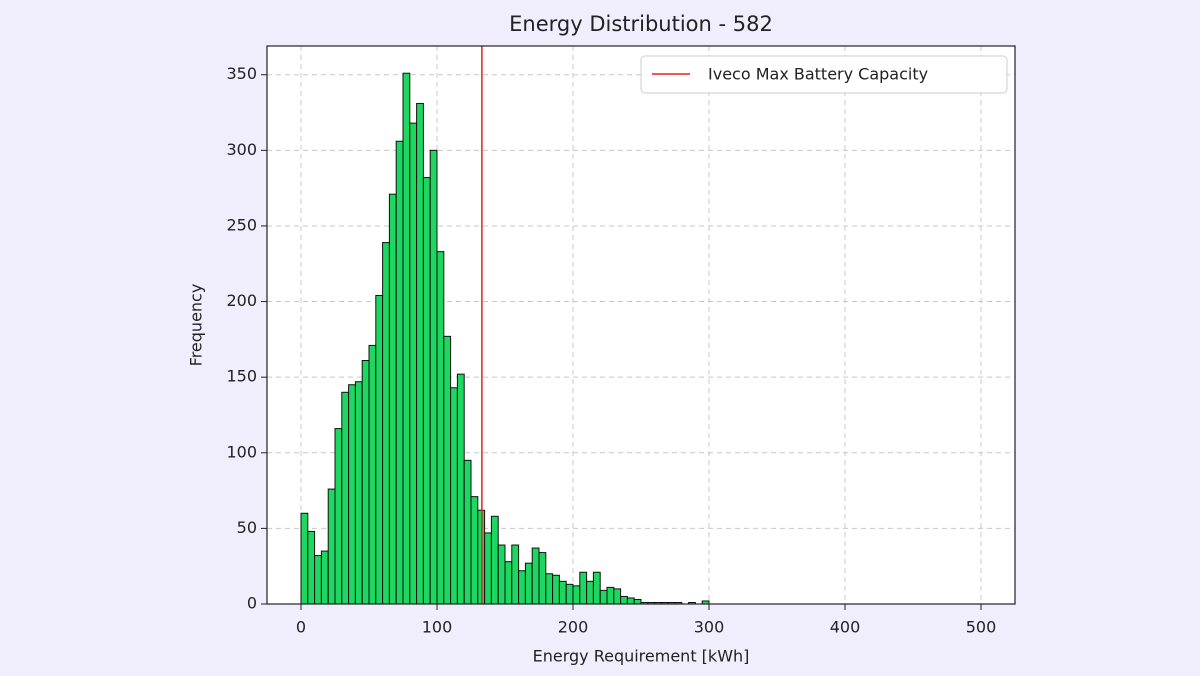 This screenshot has height=676, width=1200. What do you see at coordinates (641, 656) in the screenshot?
I see `x-axis-label: Energy Requirement [kWh]` at bounding box center [641, 656].